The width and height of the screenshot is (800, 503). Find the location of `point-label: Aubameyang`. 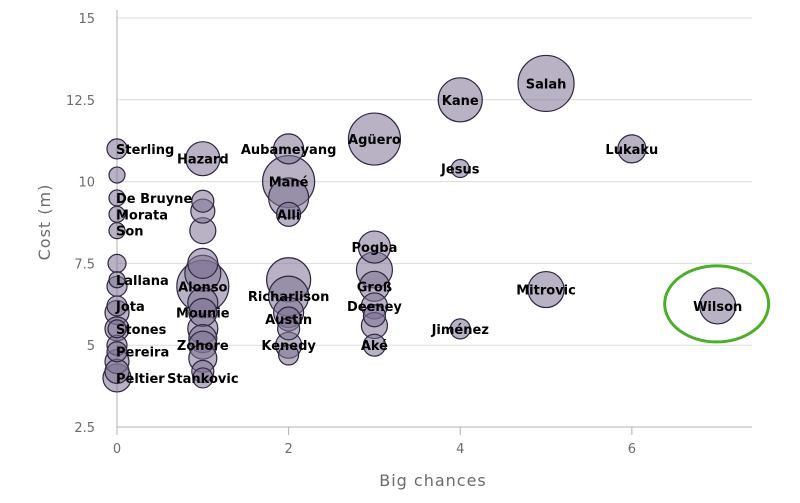

point-label: Aubameyang is located at coordinates (289, 150).